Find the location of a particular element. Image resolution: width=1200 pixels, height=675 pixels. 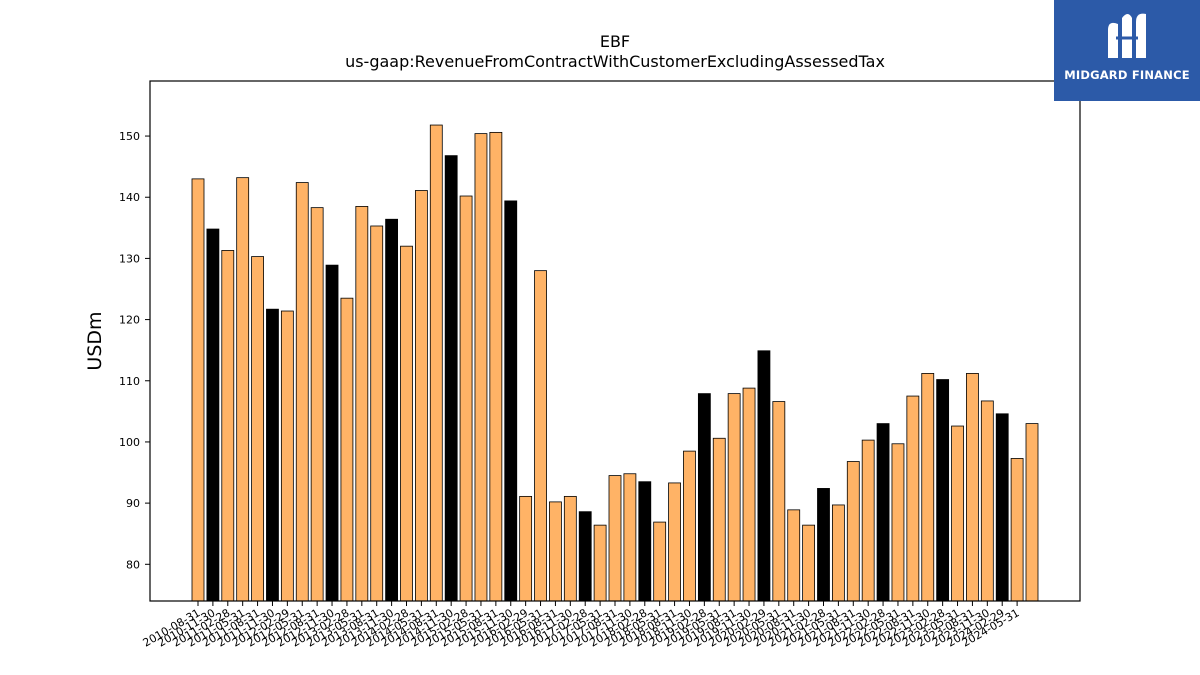

y-tick-label: 80 is located at coordinates (133, 564).